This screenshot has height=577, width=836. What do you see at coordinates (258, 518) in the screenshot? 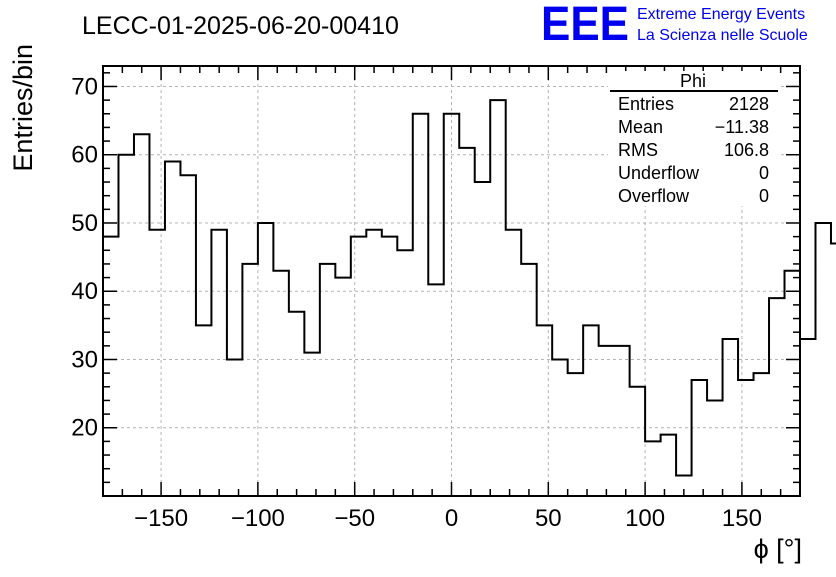
I see `x-tick-label: −100` at bounding box center [258, 518].